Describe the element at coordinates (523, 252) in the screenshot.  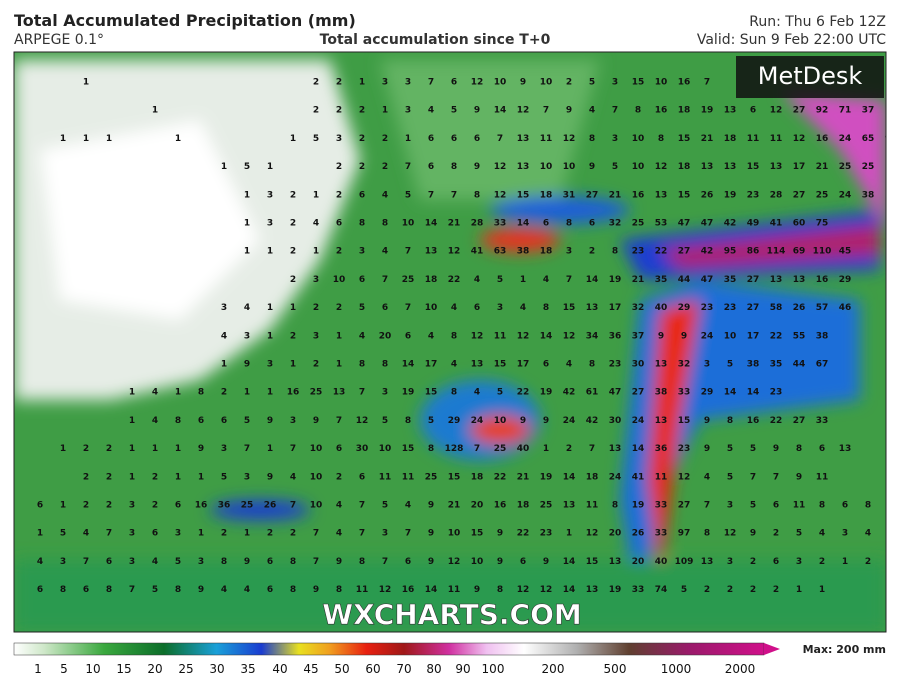
I see `precip-value: 38` at that location.